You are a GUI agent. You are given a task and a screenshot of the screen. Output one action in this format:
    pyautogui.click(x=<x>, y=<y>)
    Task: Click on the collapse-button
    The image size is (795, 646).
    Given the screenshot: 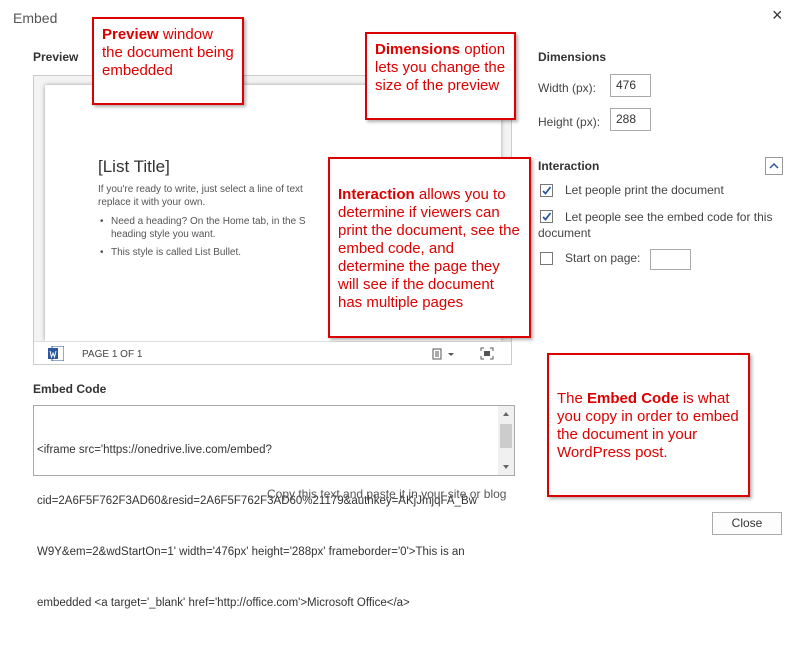 What is the action you would take?
    pyautogui.click(x=774, y=166)
    